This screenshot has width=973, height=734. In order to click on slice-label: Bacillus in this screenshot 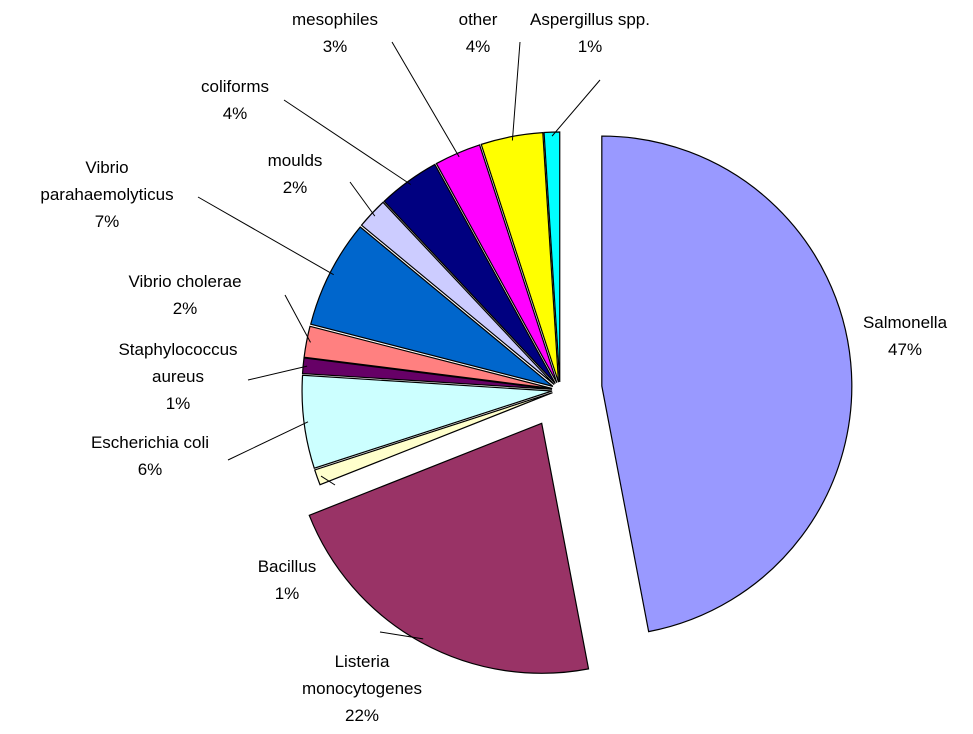, I will do `click(287, 566)`.